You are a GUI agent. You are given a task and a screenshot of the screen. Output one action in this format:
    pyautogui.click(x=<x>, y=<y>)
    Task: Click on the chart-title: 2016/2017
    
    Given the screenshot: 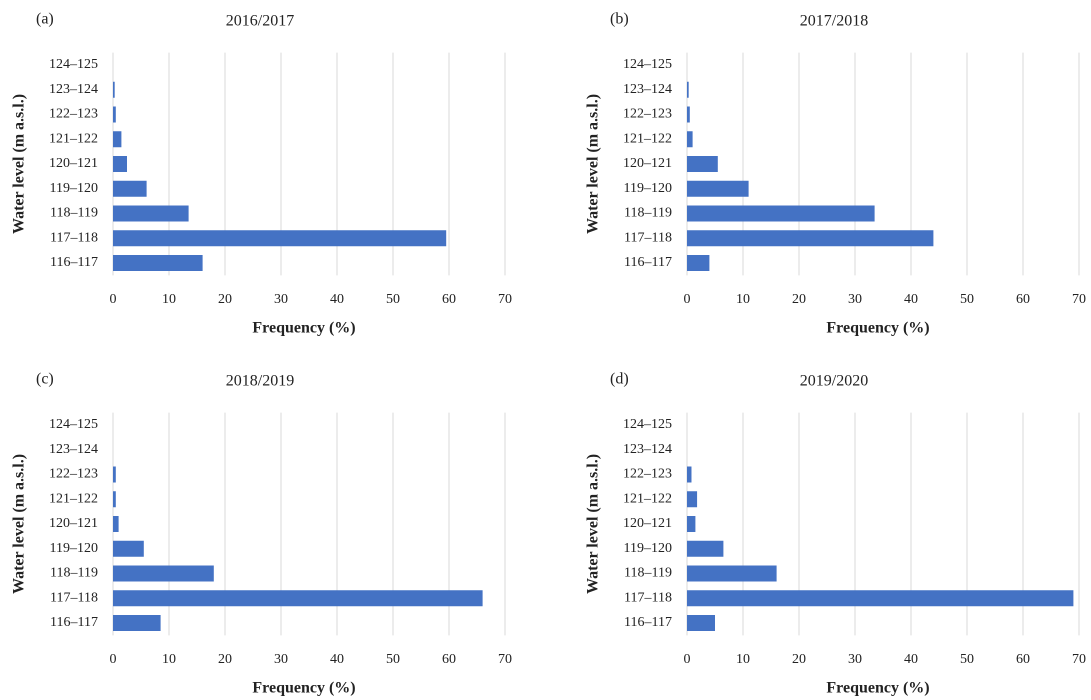 What is the action you would take?
    pyautogui.click(x=260, y=21)
    